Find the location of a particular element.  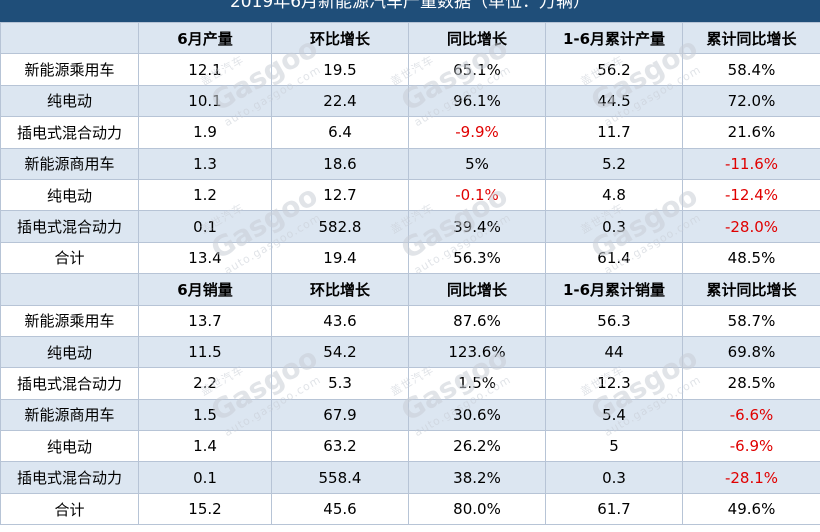

cell-month: 1.4 is located at coordinates (205, 446).